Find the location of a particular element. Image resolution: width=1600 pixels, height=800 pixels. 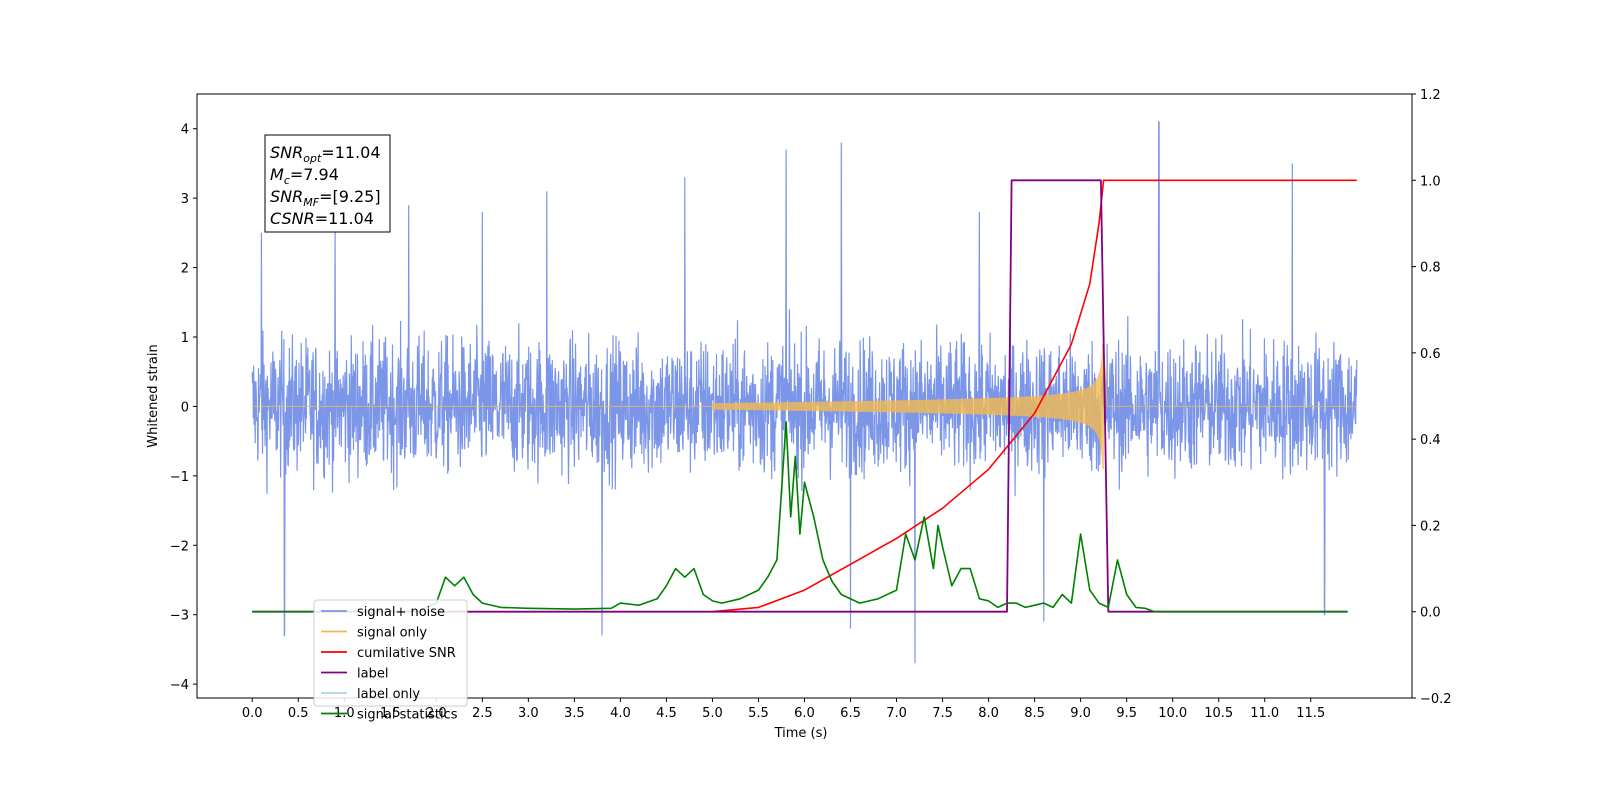

y-axis-left: 4 3 2 1 0 −1 −2 −3 −4 is located at coordinates (183, 408).